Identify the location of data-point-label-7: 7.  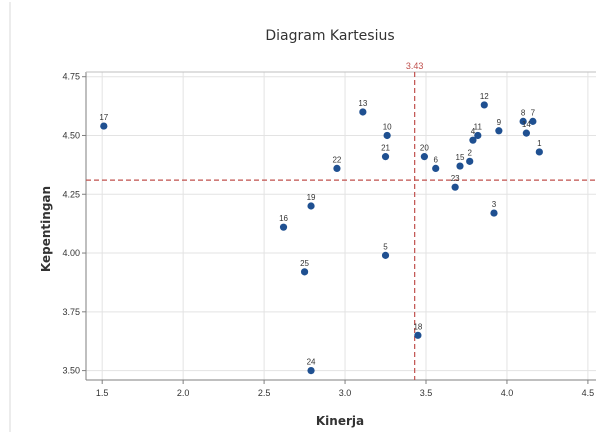
(533, 112).